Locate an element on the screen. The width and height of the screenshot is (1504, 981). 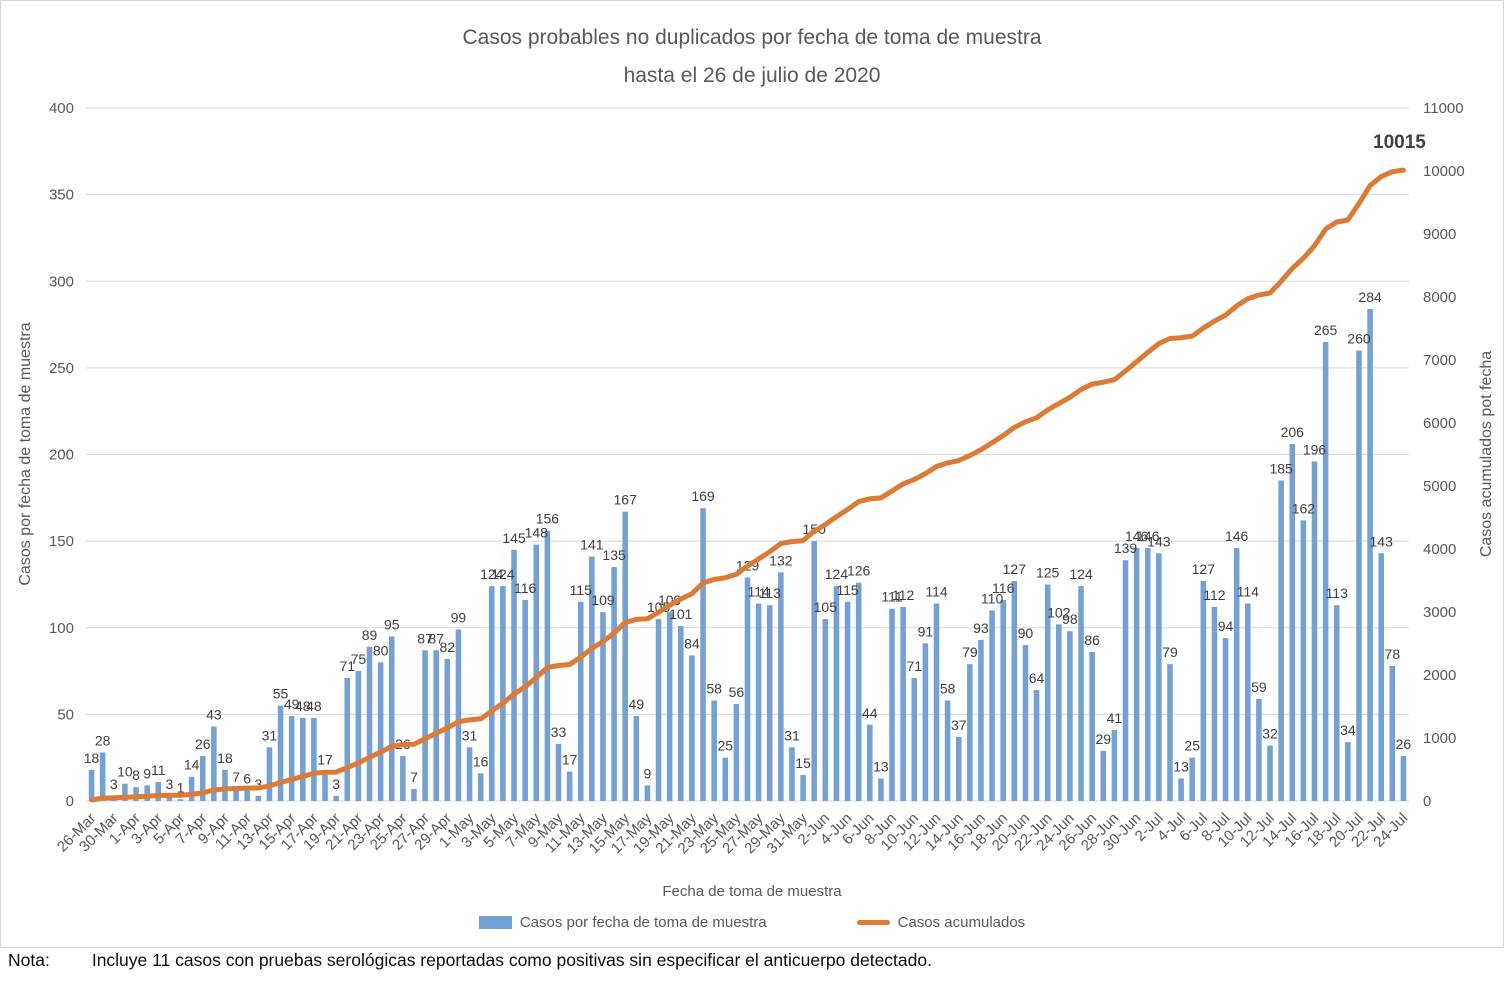
bar-data-label: 114 is located at coordinates (1248, 591).